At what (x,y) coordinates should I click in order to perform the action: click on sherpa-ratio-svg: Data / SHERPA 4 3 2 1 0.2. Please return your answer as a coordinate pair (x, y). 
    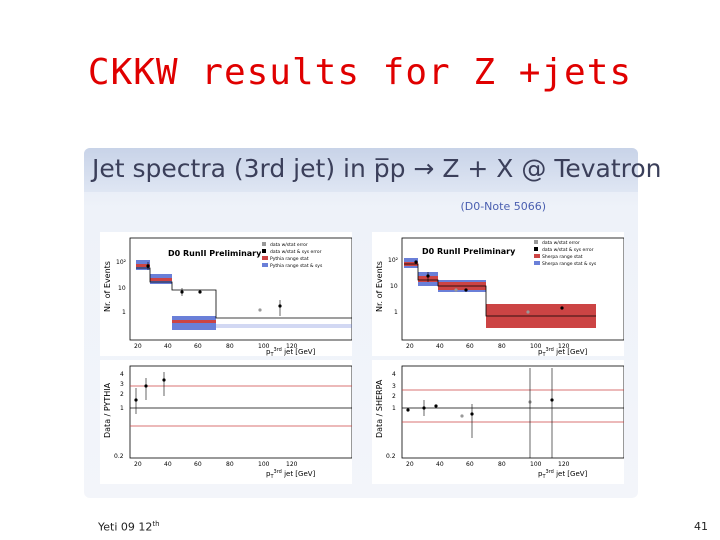
    Looking at the image, I should click on (500, 422).